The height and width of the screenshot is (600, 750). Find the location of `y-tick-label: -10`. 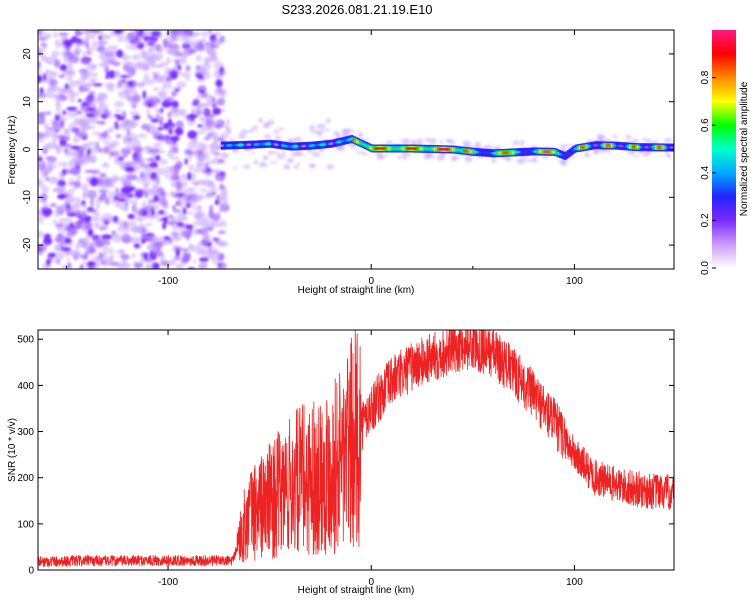

y-tick-label: -10 is located at coordinates (27, 197).